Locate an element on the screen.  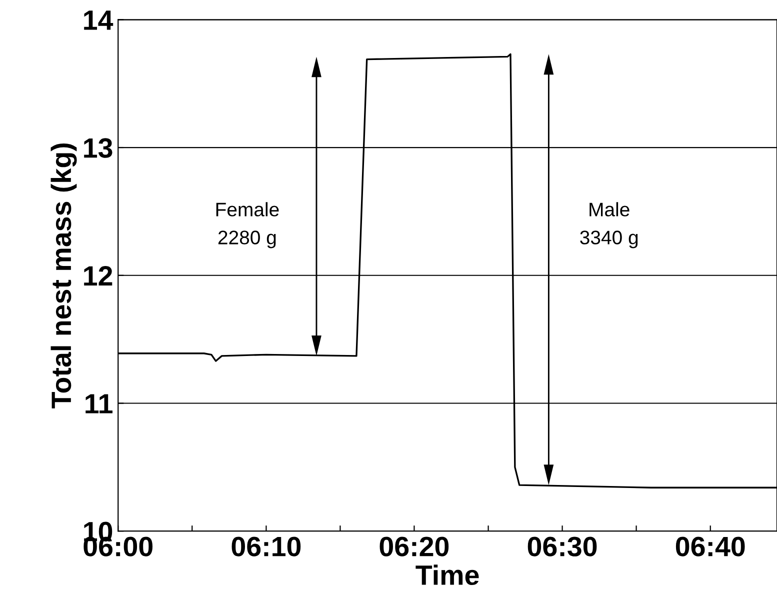
annotation: Female 2280 g is located at coordinates (247, 225).